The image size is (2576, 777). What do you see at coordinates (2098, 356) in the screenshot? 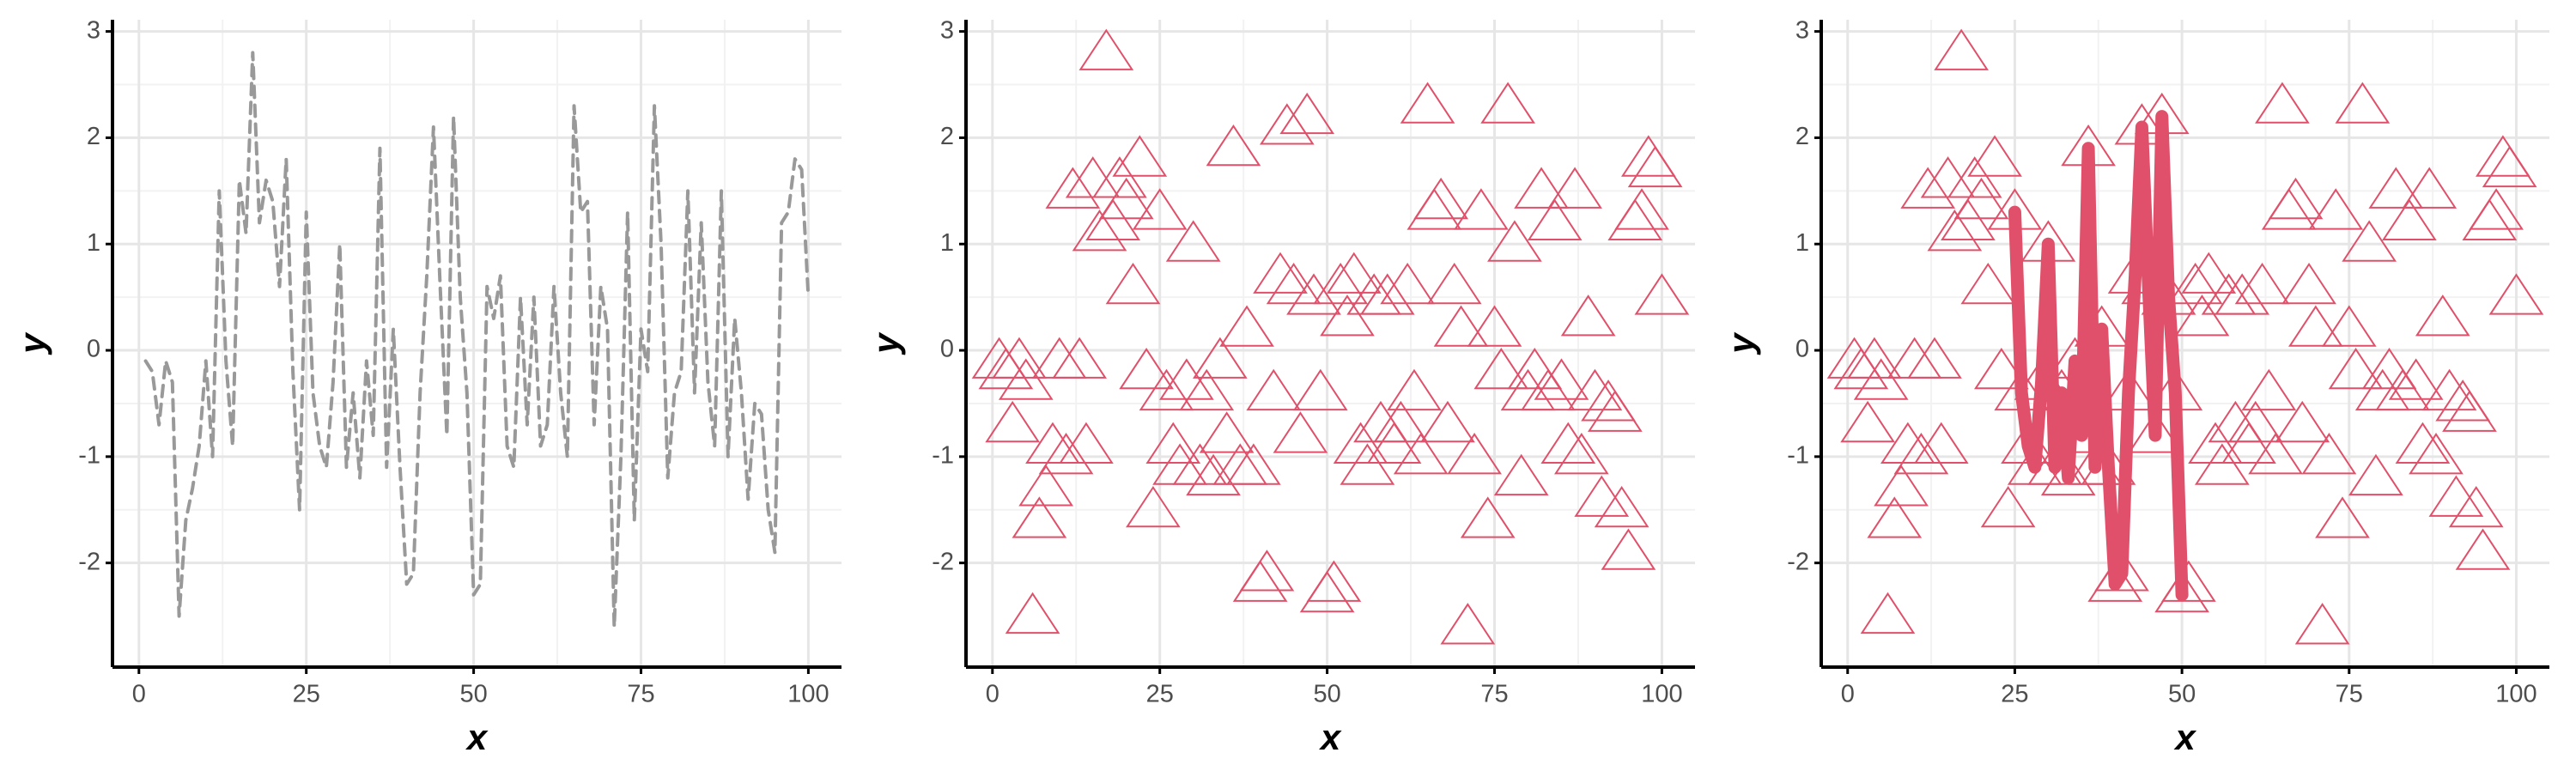
I see `line` at bounding box center [2098, 356].